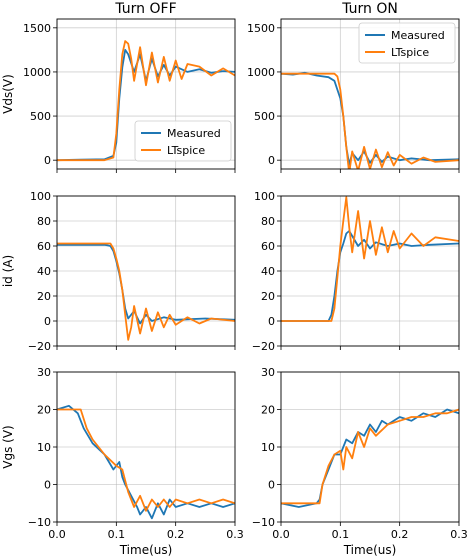 Image resolution: width=474 pixels, height=557 pixels. What do you see at coordinates (8, 271) in the screenshot?
I see `y-axis-label: id (A)` at bounding box center [8, 271].